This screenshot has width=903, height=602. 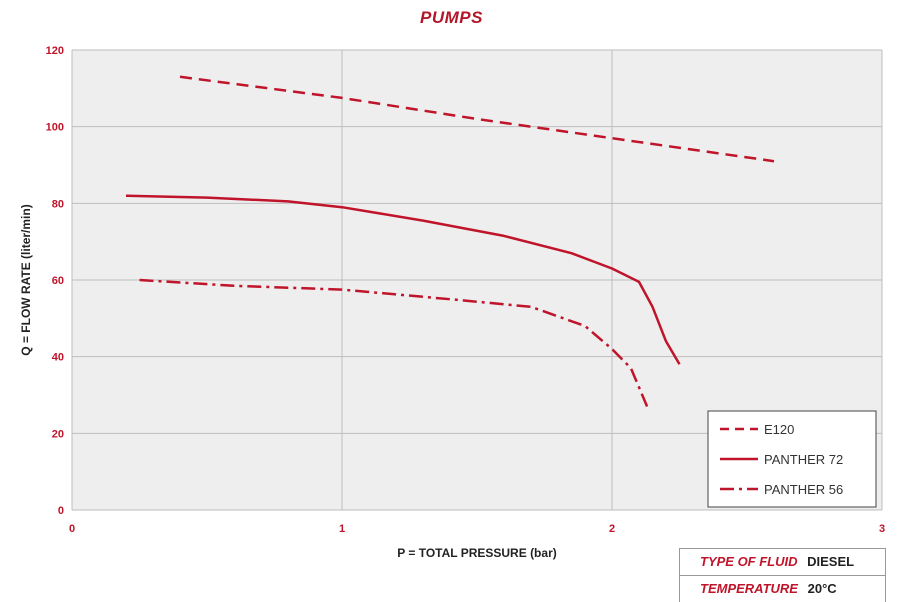 I want to click on legend-label: E120, so click(x=779, y=429).